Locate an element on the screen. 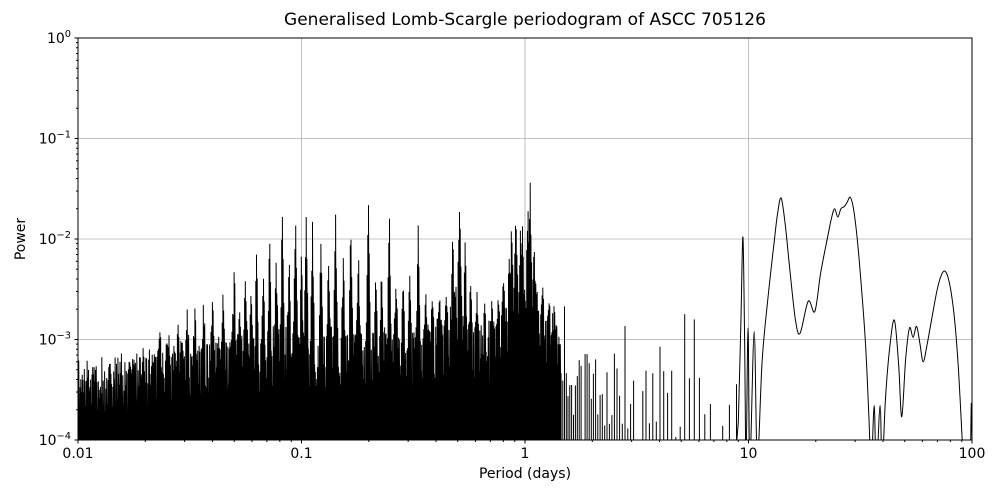  x-tick-label: 1 is located at coordinates (525, 454).